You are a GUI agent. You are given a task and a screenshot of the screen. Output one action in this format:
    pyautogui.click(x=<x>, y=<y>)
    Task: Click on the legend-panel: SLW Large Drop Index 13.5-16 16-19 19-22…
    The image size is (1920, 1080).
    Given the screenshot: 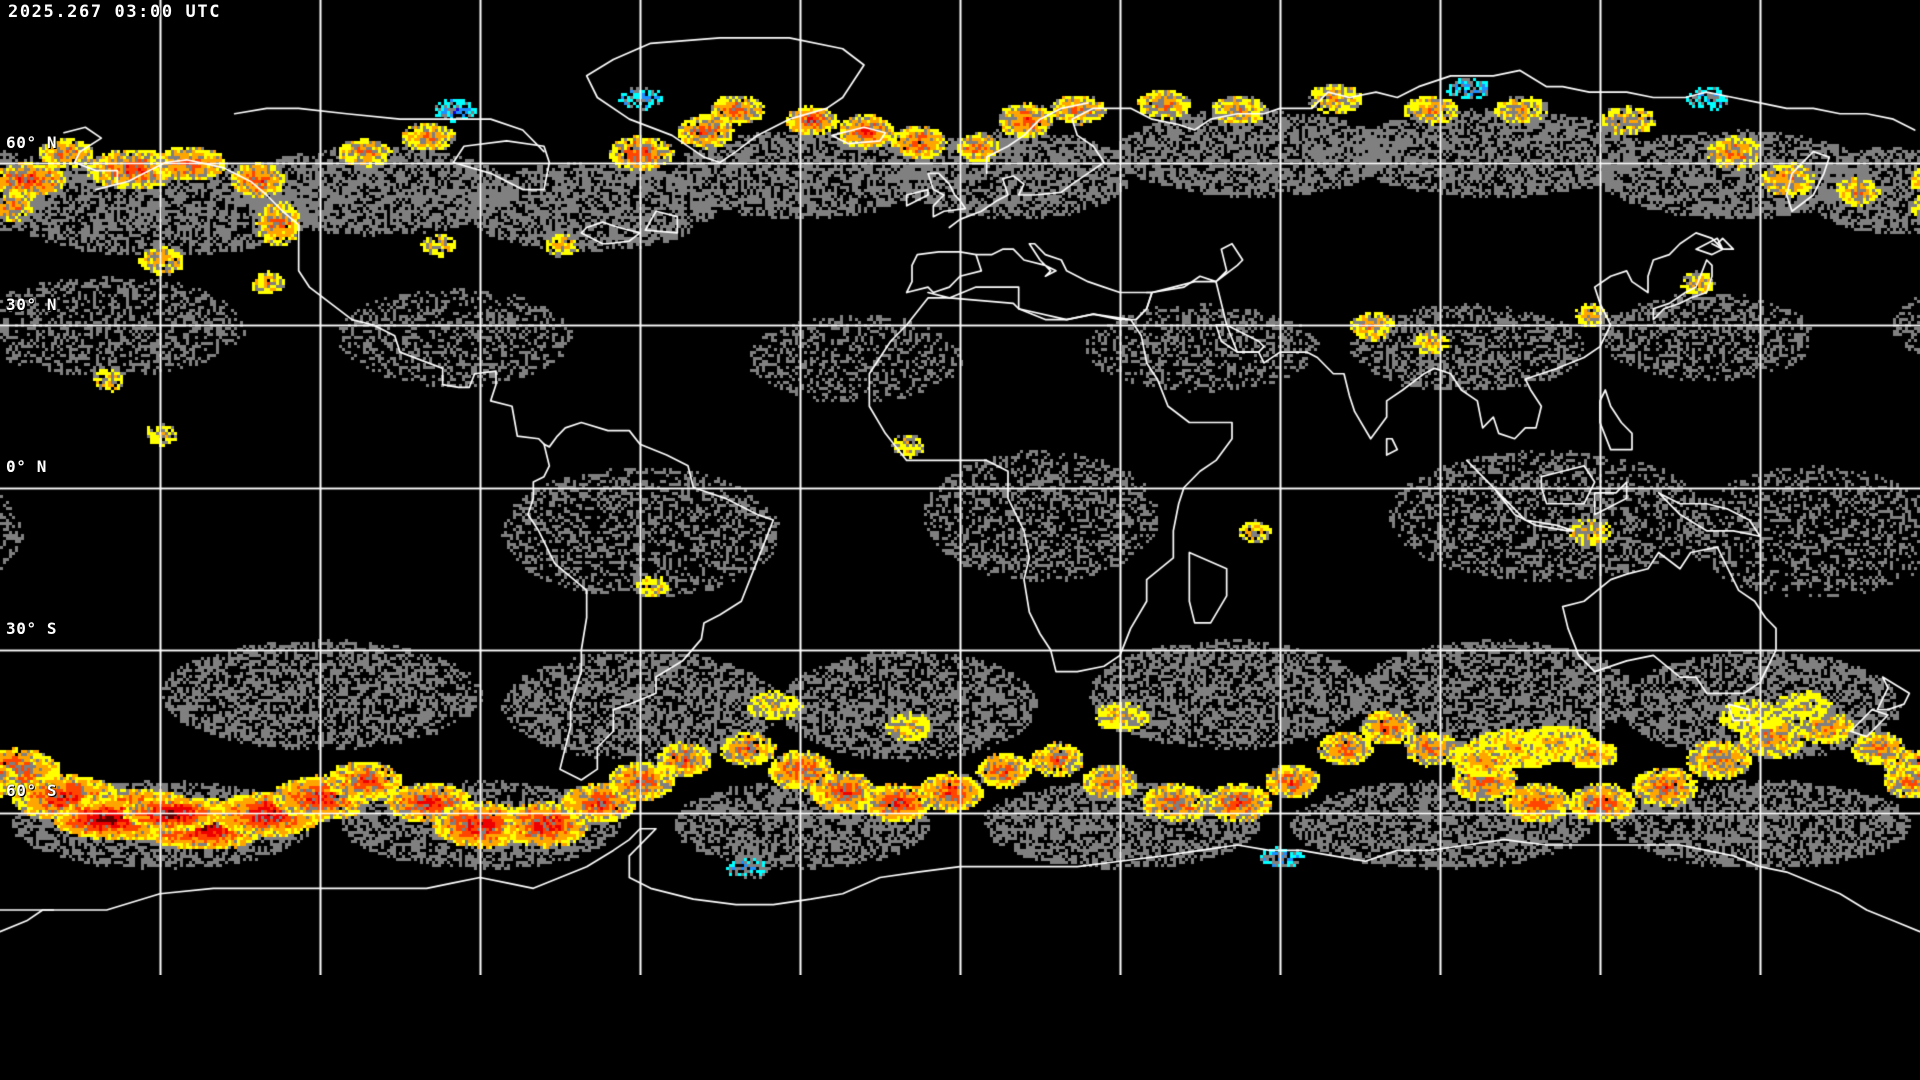 What is the action you would take?
    pyautogui.click(x=960, y=1027)
    